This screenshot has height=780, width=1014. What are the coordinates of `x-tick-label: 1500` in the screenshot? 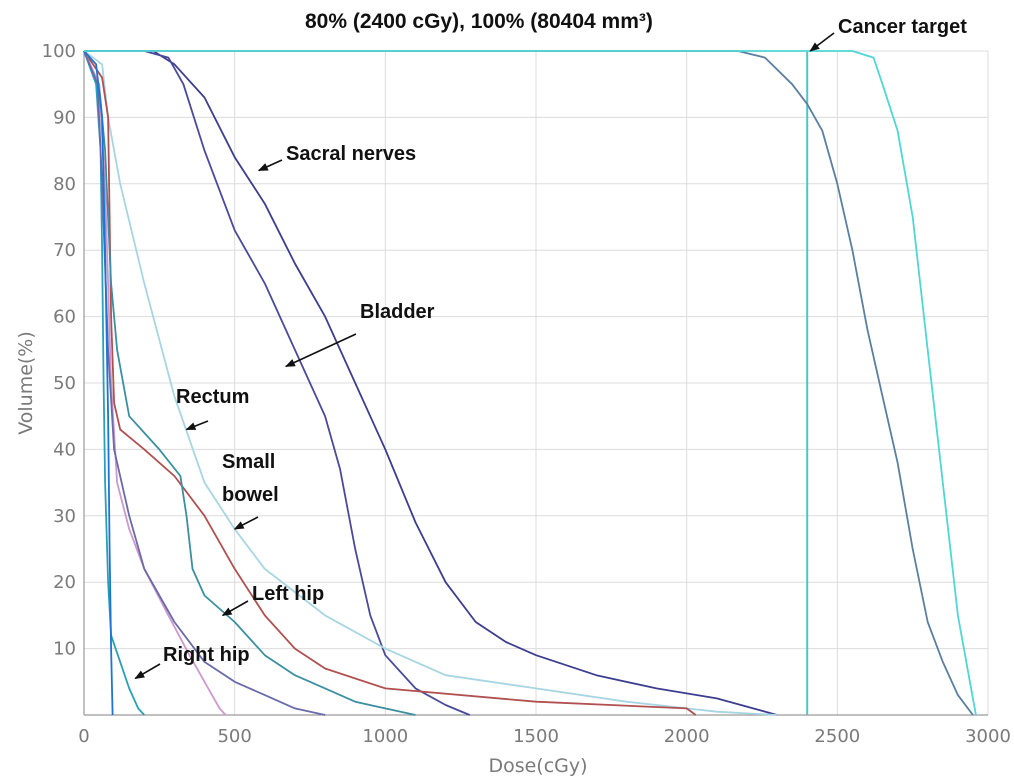 It's located at (536, 736).